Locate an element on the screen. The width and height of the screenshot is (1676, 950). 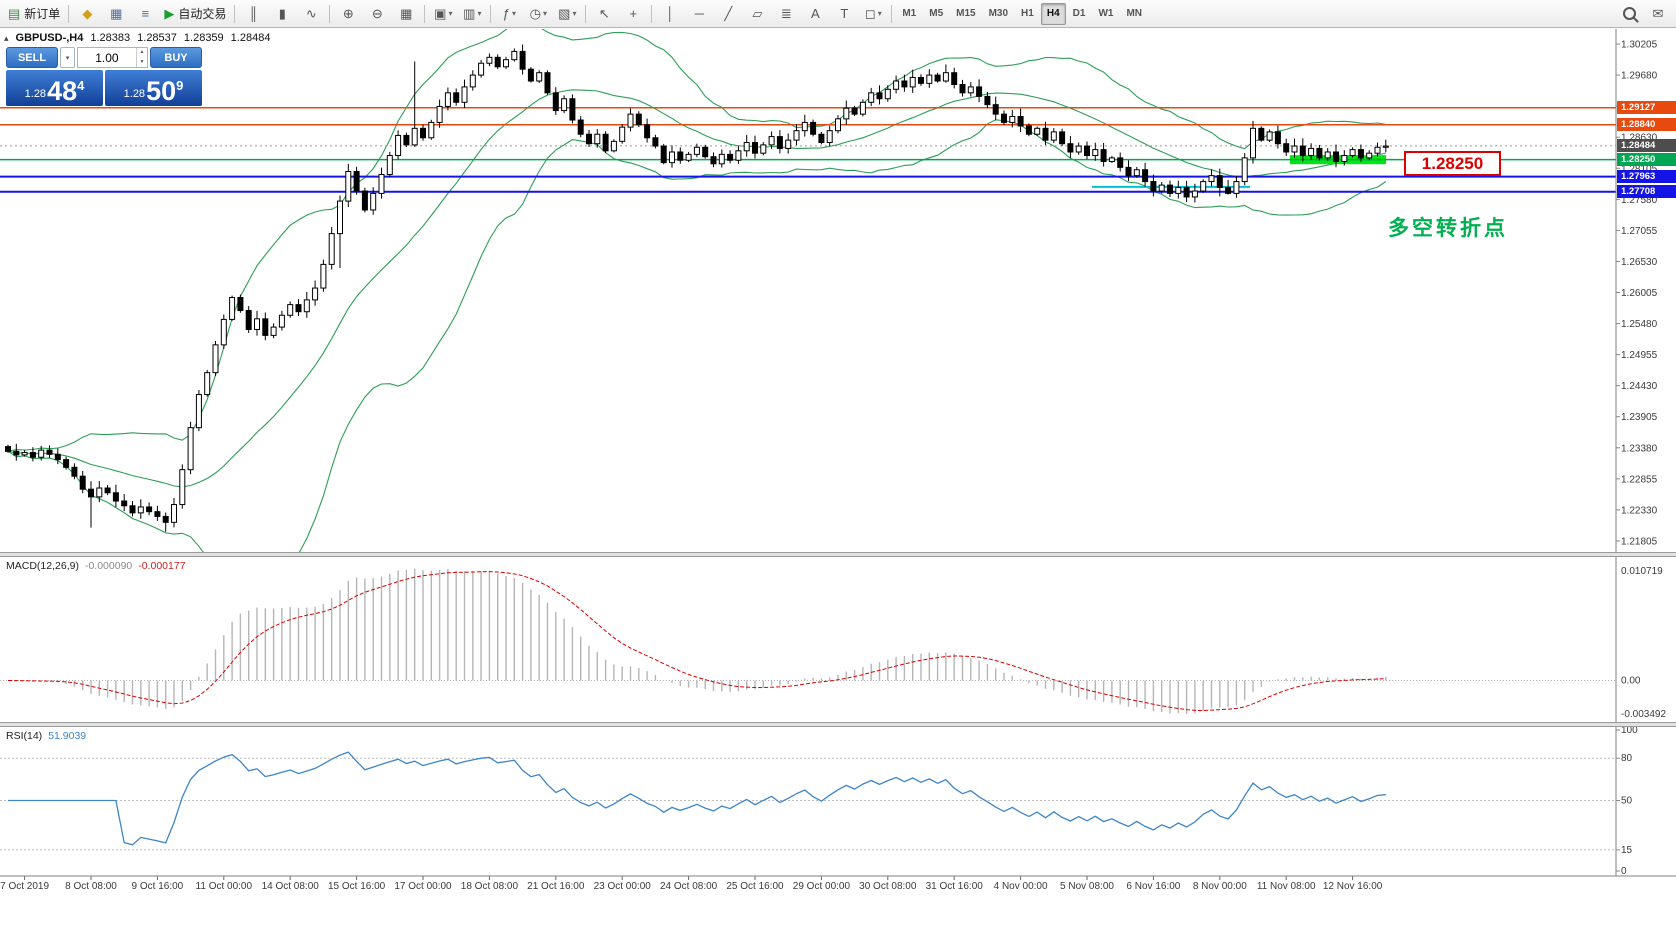
bar-chart-button: ║ is located at coordinates (253, 14).